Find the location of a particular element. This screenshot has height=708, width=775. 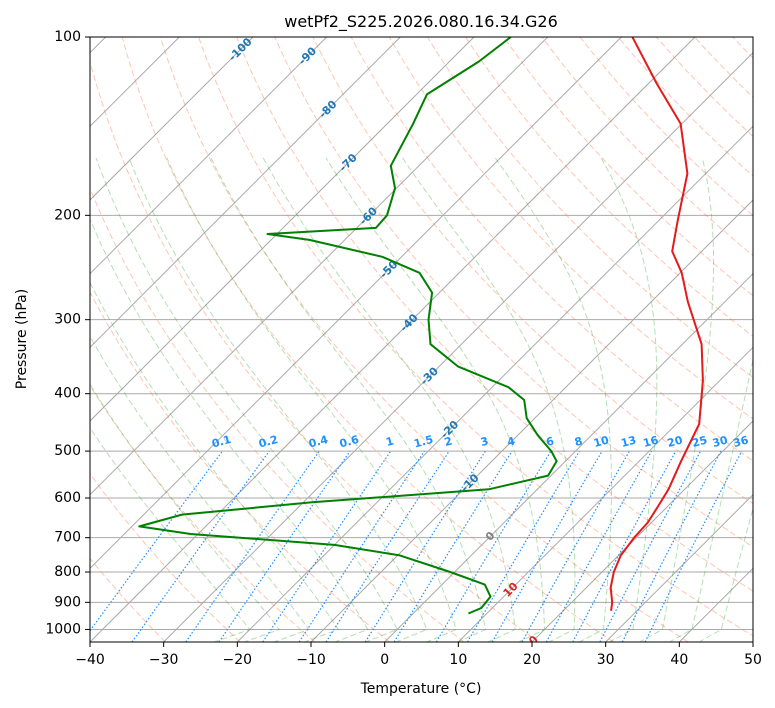

y-tick-label: 400 is located at coordinates (67, 394).